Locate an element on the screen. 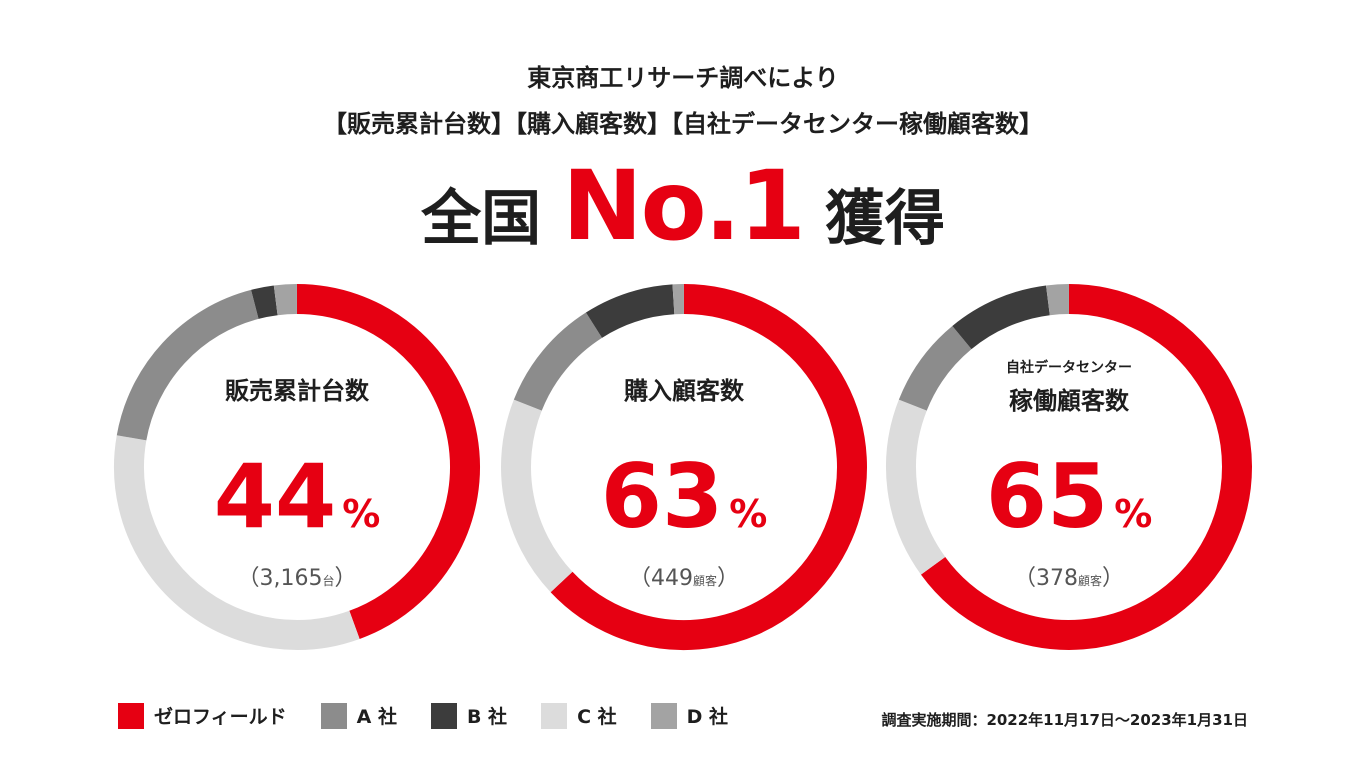 Image resolution: width=1366 pixels, height=768 pixels. donut-chart-2: 購入顧客数 63 % （449顧客） is located at coordinates (684, 467).